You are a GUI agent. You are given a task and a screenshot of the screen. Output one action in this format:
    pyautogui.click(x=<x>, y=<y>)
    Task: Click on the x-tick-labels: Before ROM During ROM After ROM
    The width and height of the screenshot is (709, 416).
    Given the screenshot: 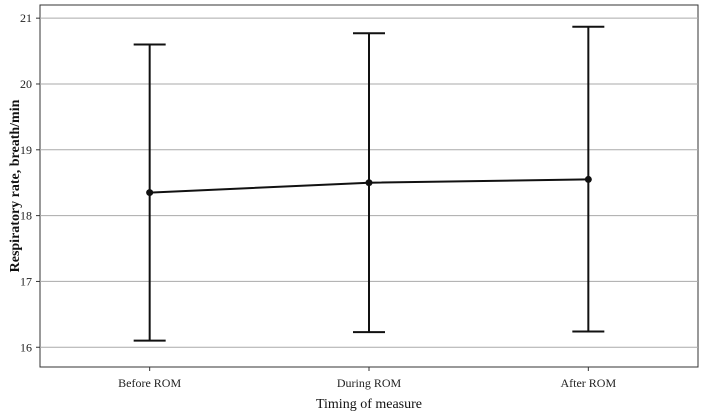 What is the action you would take?
    pyautogui.click(x=367, y=378)
    